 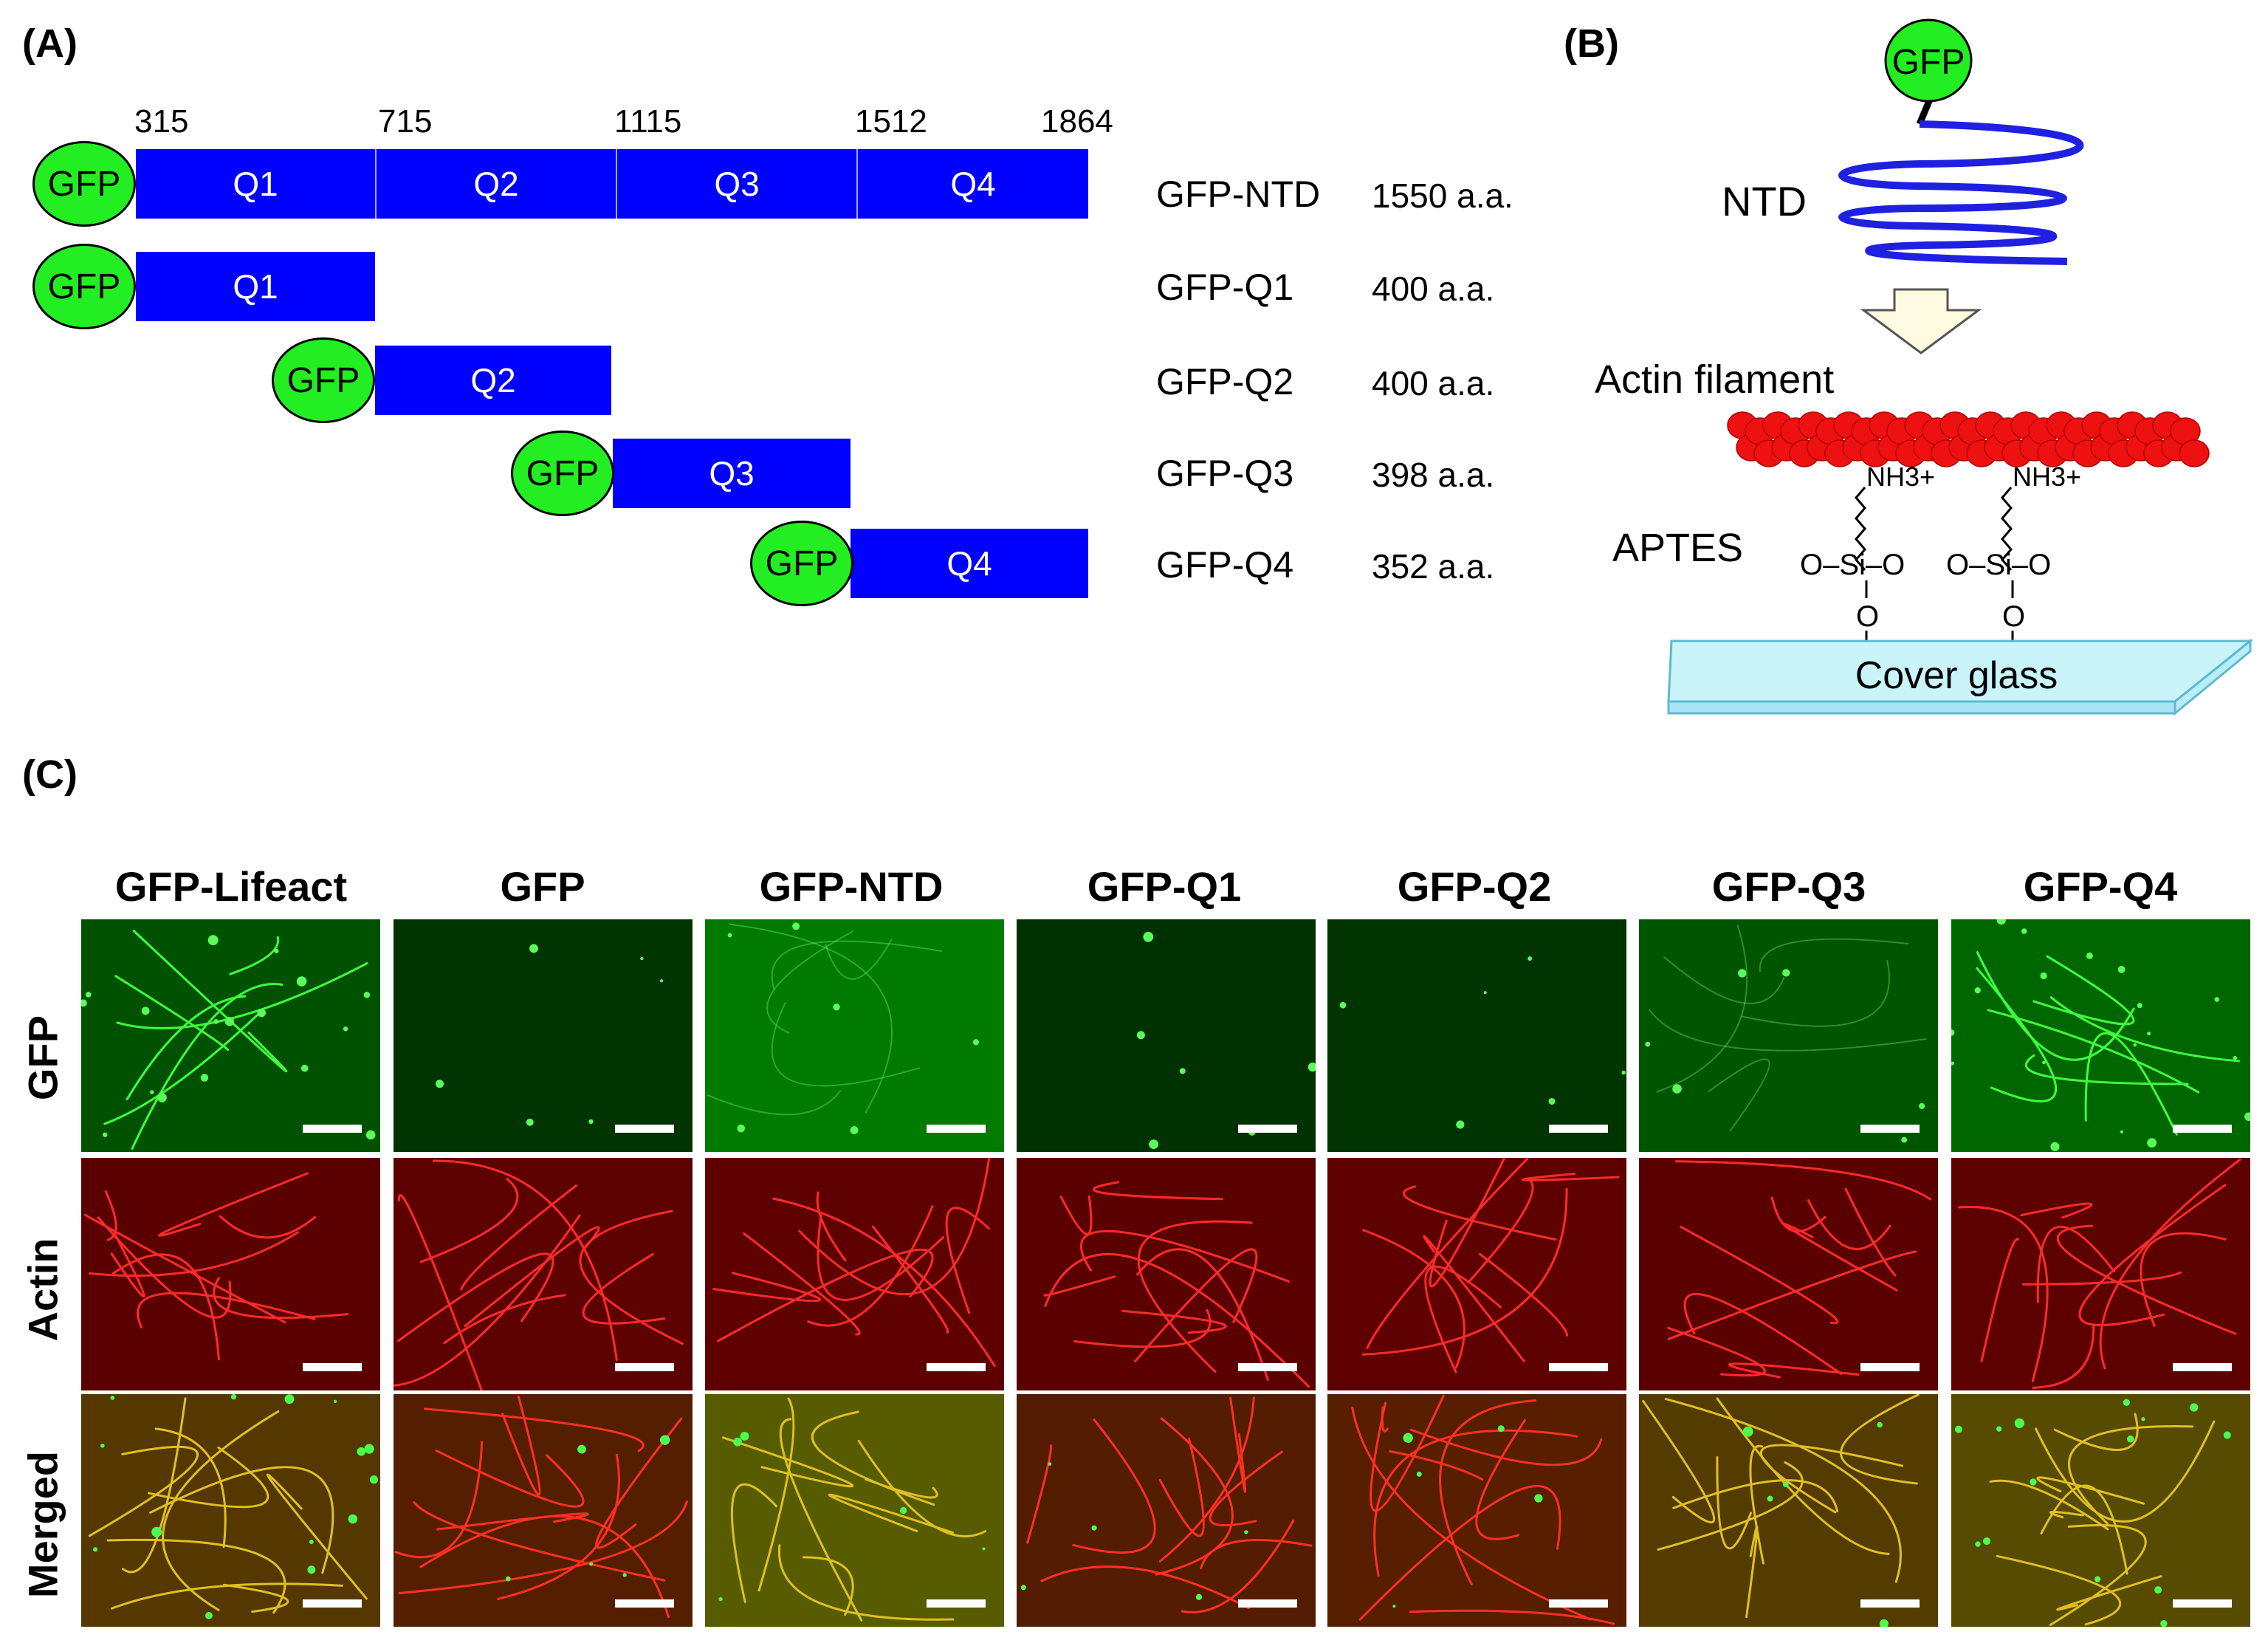 I want to click on construct-length: 398 a.a., so click(x=1433, y=475).